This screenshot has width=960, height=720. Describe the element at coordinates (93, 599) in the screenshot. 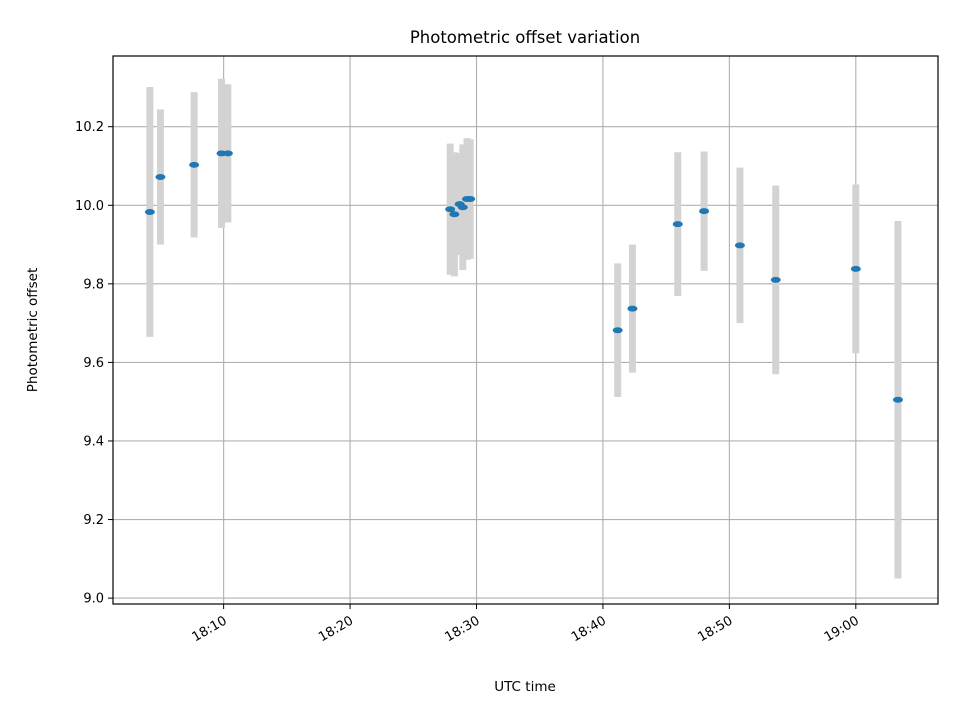

I see `y-tick-label: 9.0` at that location.